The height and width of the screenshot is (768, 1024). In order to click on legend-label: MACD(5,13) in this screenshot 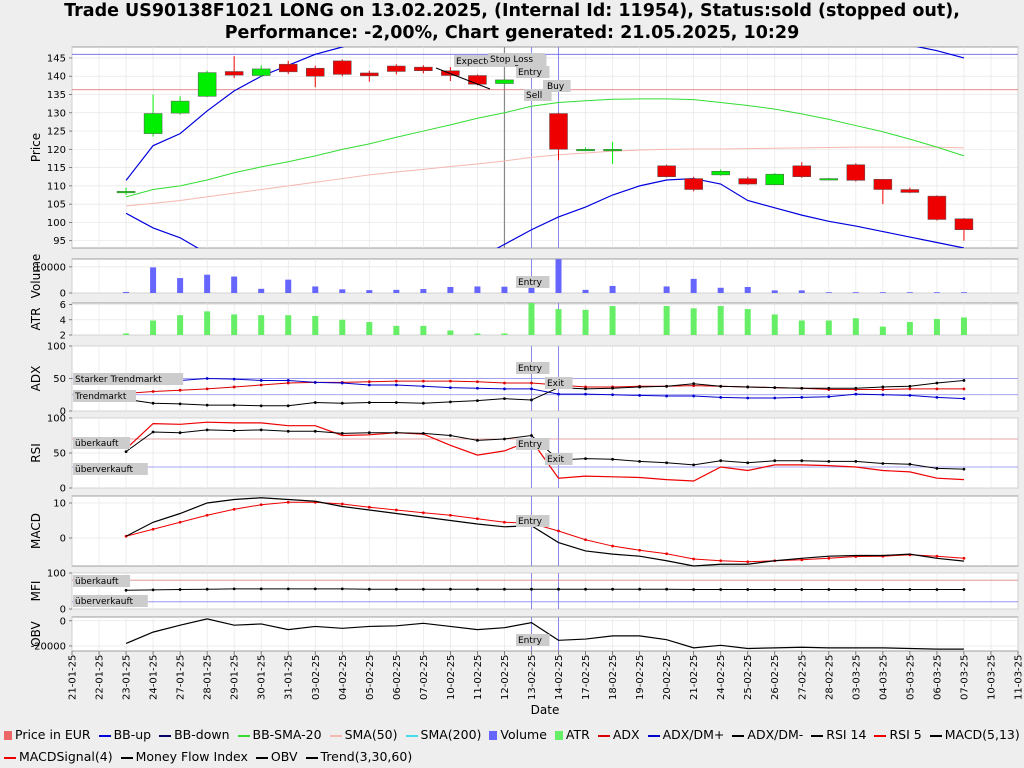, I will do `click(982, 734)`.